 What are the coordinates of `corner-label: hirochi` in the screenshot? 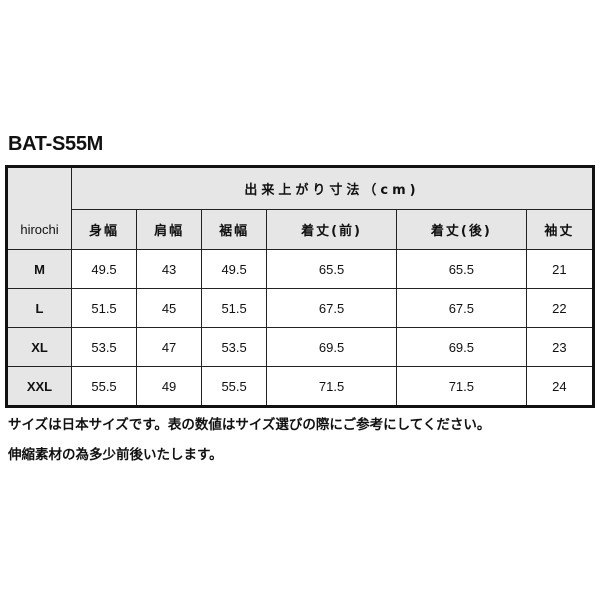 It's located at (39, 208).